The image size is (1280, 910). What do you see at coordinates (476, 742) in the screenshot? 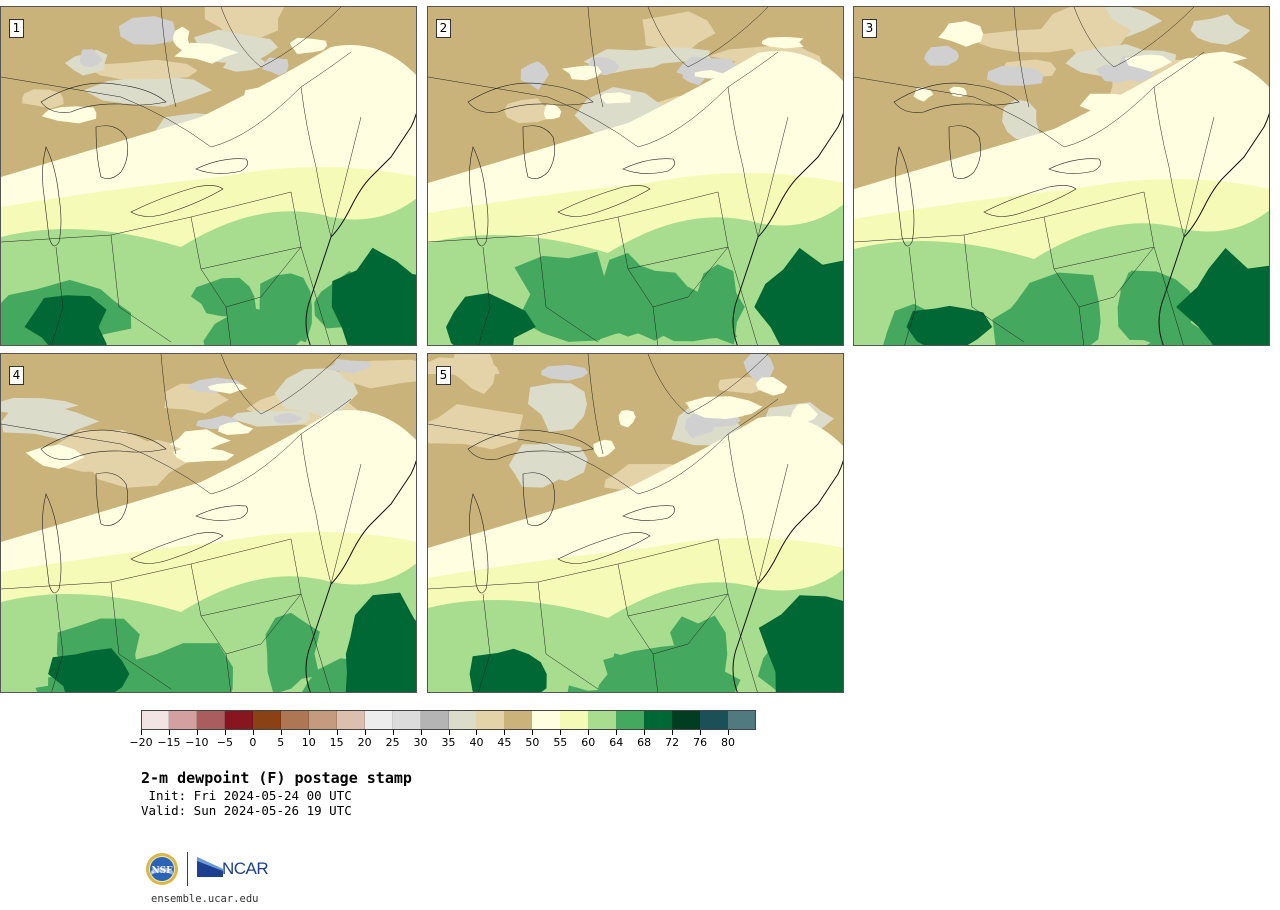
I see `colorbar-tick-label: 40` at bounding box center [476, 742].